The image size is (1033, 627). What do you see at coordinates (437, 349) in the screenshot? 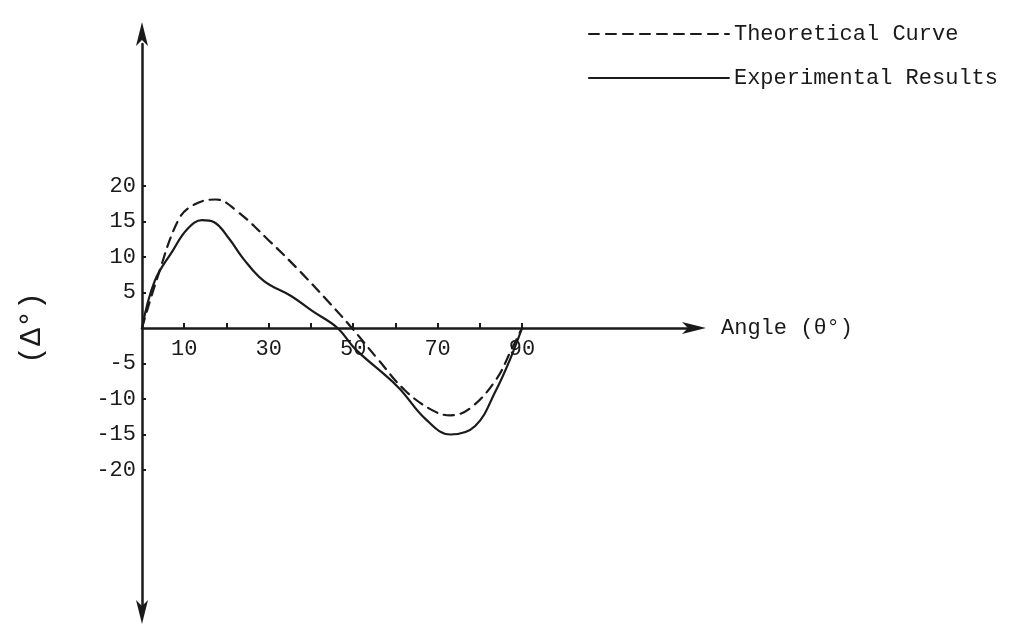
I see `x-tick-label: 70` at bounding box center [437, 349].